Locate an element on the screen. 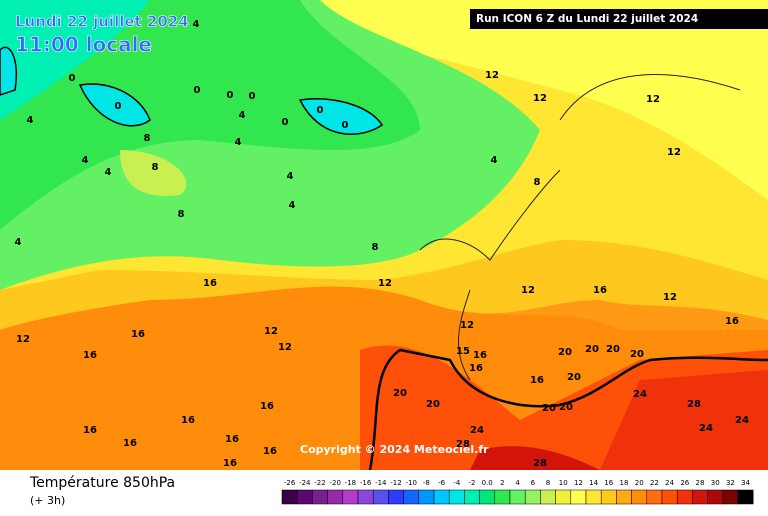 Image resolution: width=768 pixels, height=516 pixels. scale-label: 20 is located at coordinates (639, 483).